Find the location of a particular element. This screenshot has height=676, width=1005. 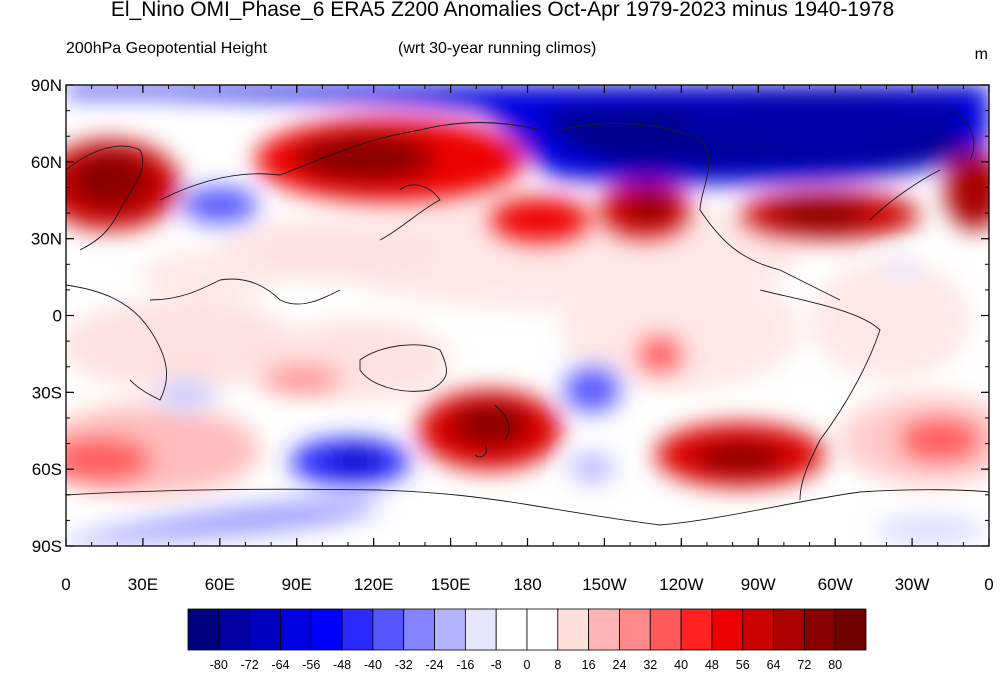

colorbar-label: 72 is located at coordinates (804, 665).